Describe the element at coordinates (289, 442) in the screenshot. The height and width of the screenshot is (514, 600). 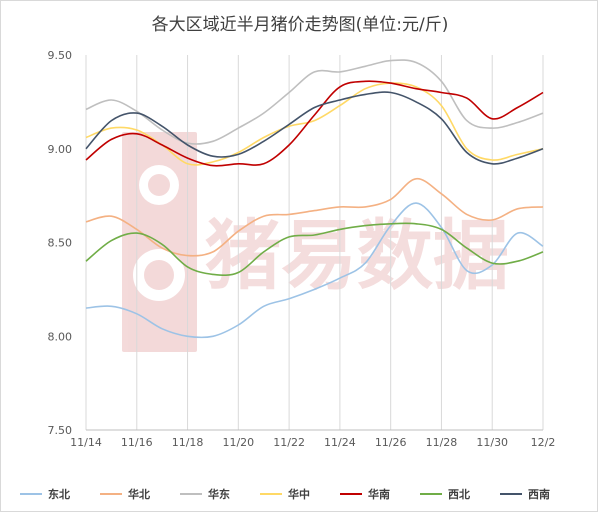
I see `x-tick-label: 11/22` at that location.